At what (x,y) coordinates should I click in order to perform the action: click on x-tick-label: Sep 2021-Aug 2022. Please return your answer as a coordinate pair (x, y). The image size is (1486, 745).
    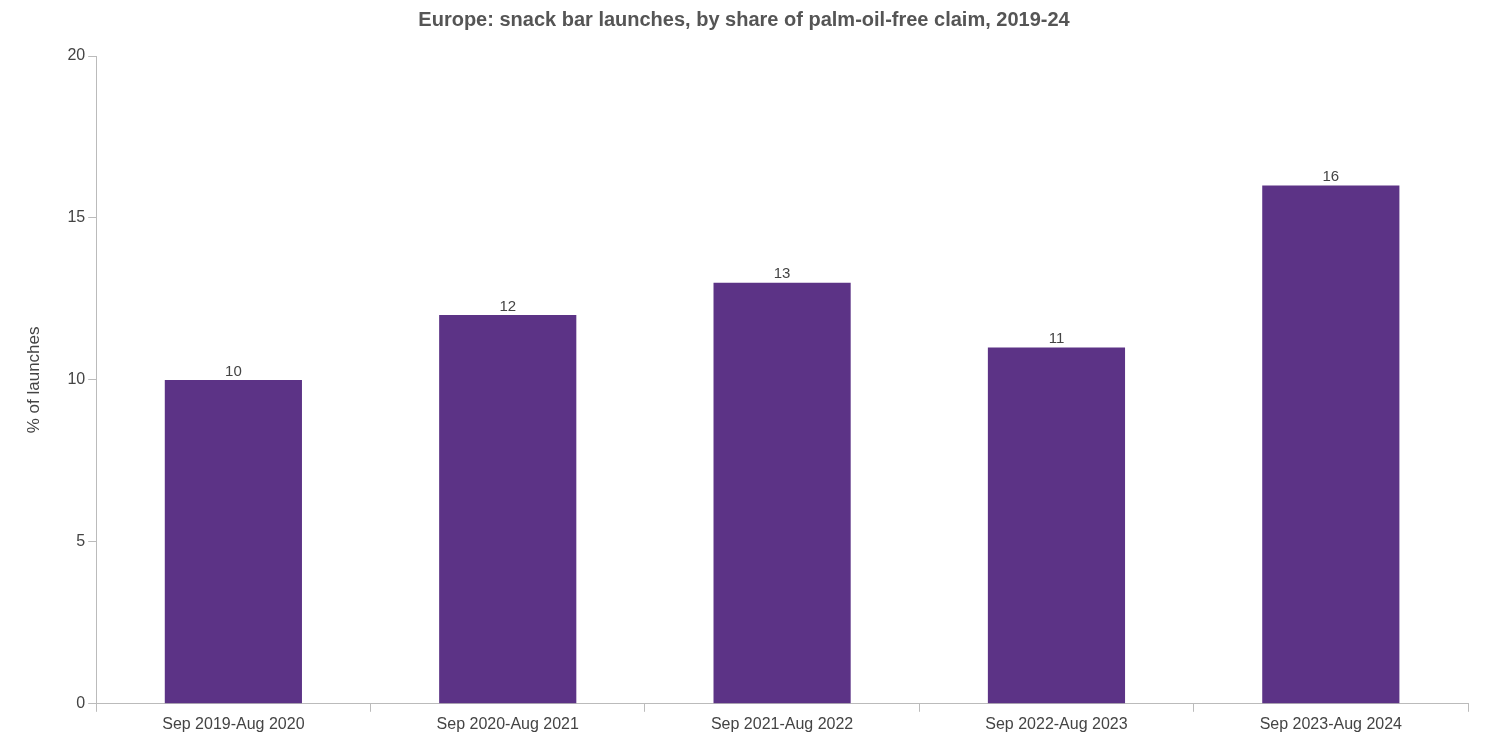
    Looking at the image, I should click on (782, 723).